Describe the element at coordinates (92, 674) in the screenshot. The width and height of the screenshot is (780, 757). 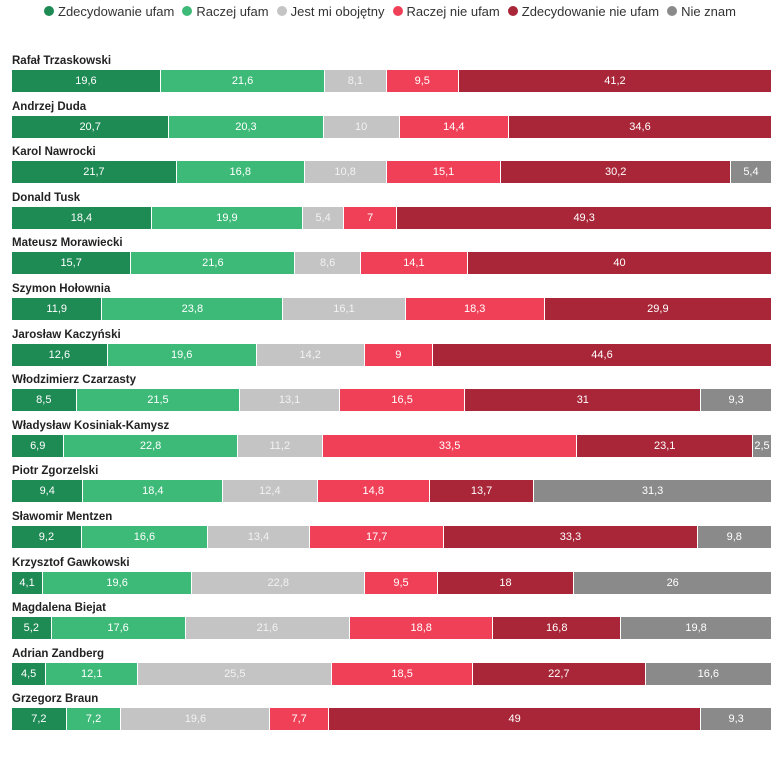
I see `bar-segment: 12,1` at that location.